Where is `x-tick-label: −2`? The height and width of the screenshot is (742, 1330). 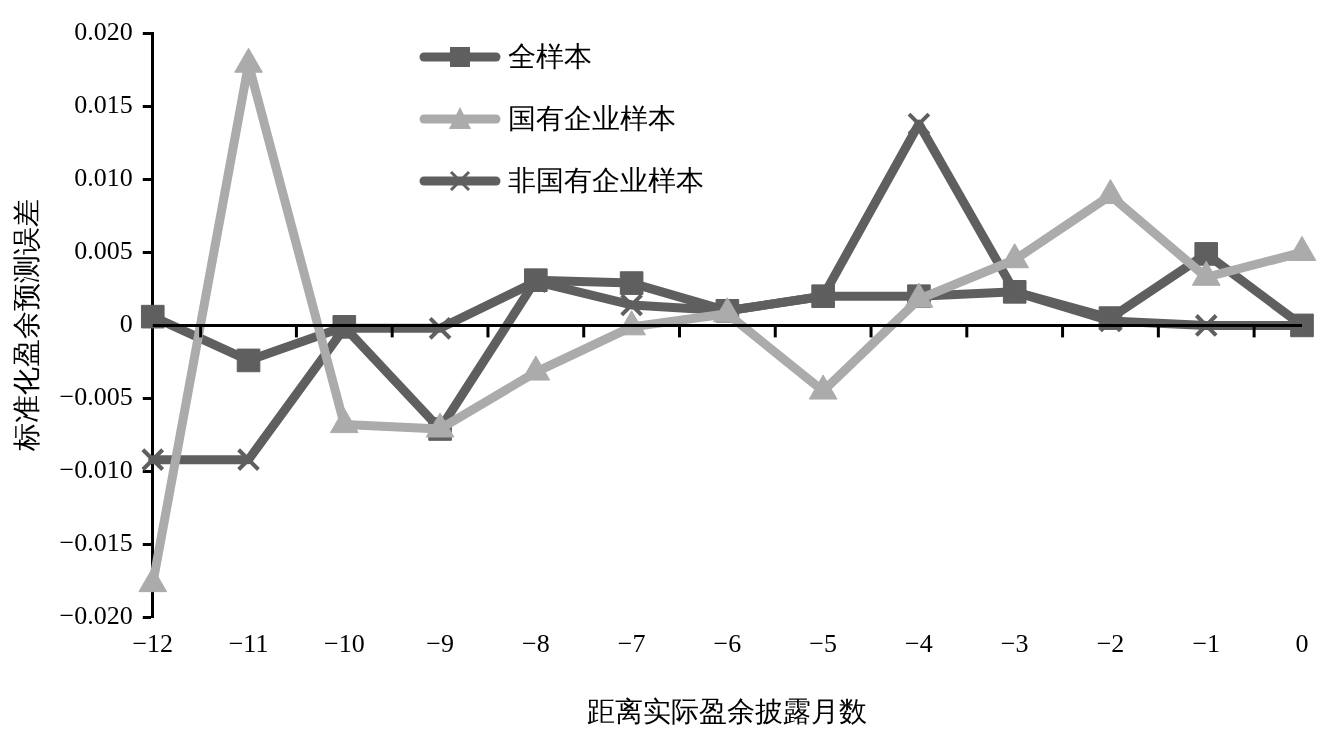 x-tick-label: −2 is located at coordinates (1110, 643).